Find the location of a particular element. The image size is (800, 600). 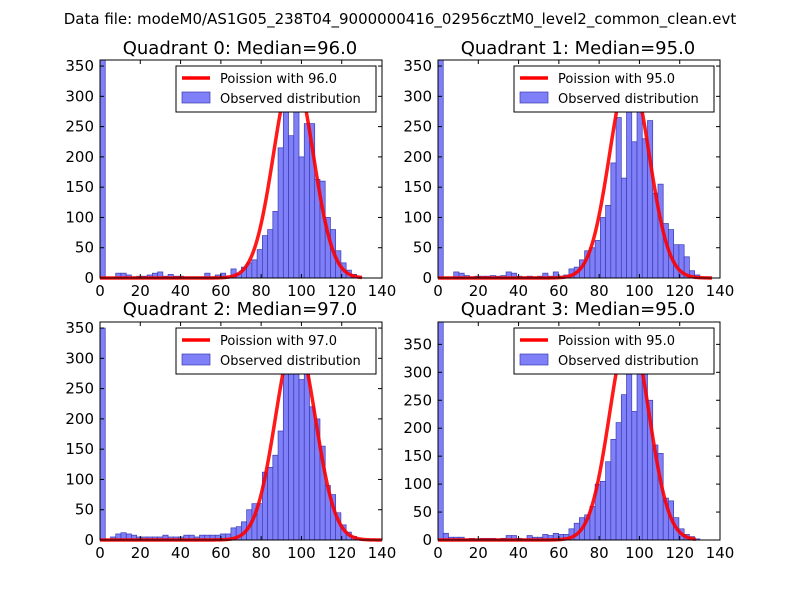

quadrant-2-xtick-label-4: 80 is located at coordinates (261, 553).